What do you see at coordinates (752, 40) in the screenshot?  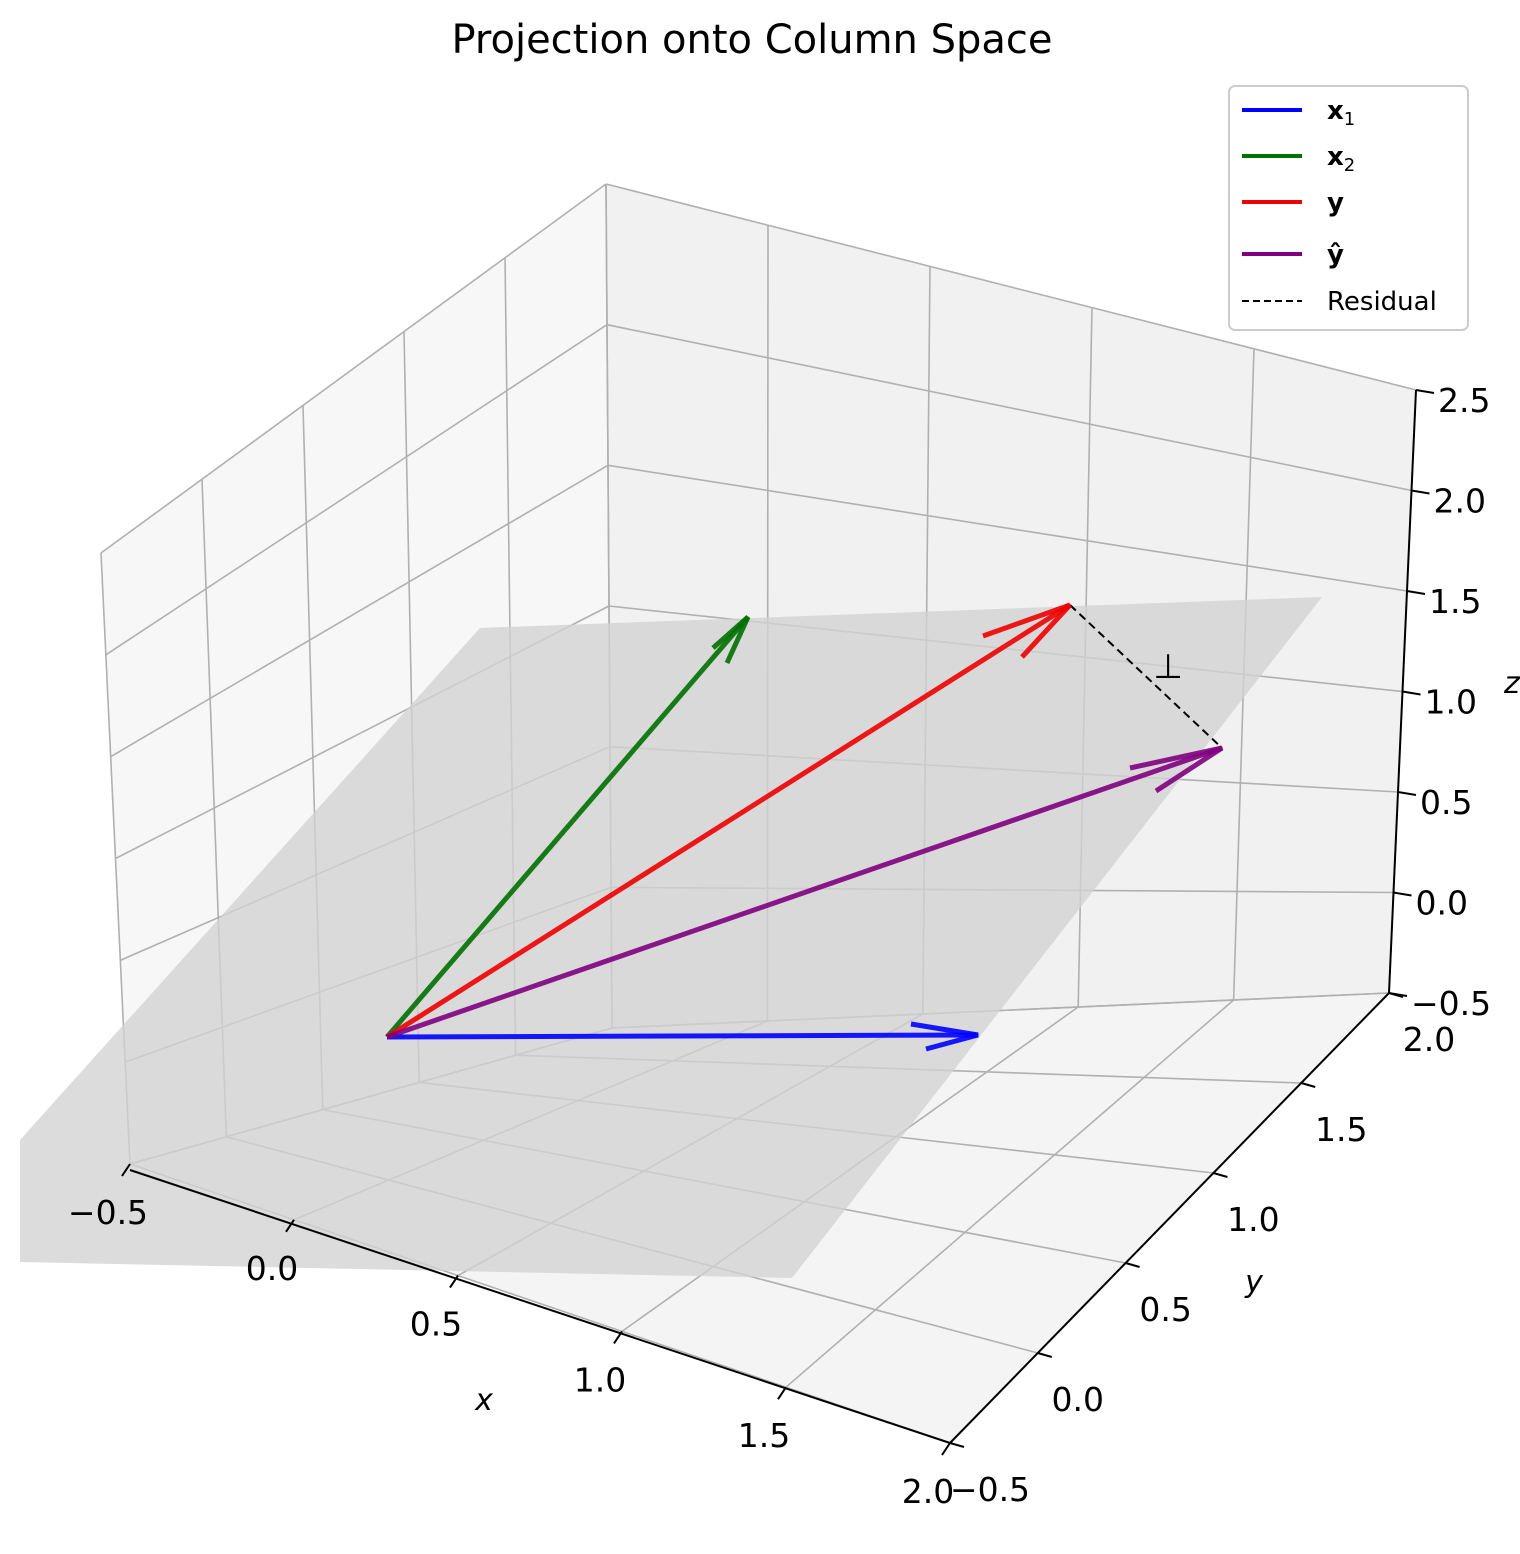 I see `chart-title: Projection onto Column Space` at bounding box center [752, 40].